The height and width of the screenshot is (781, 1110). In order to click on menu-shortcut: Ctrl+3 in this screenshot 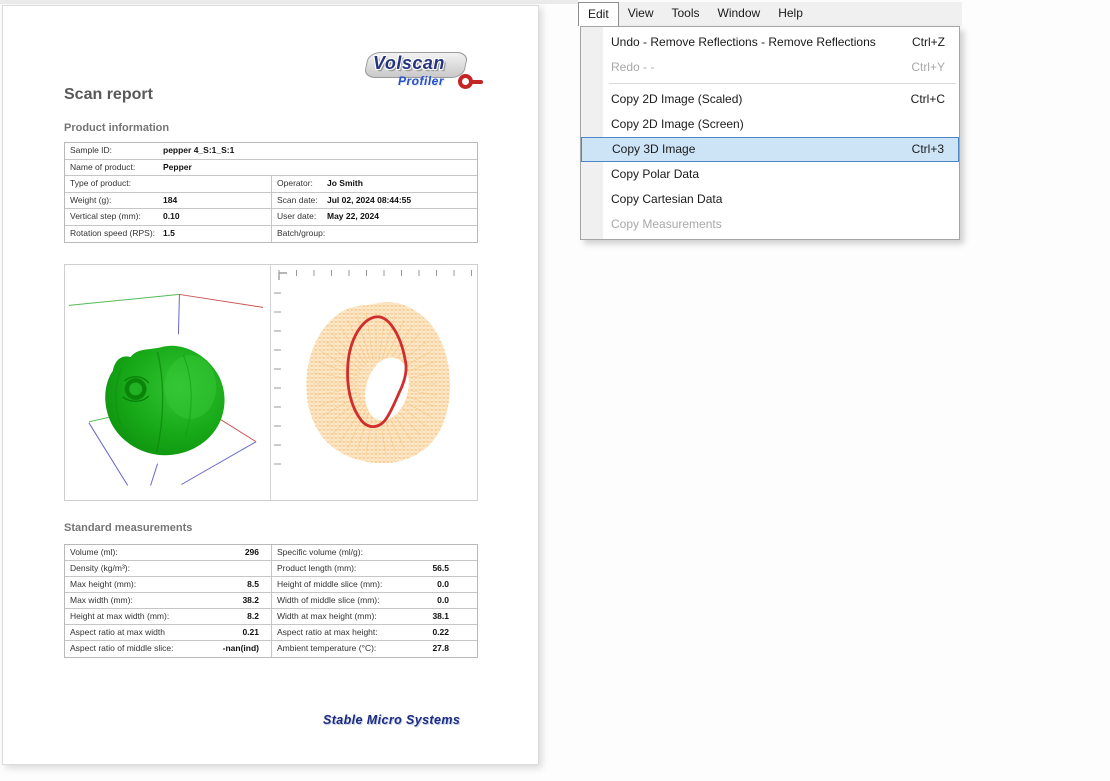, I will do `click(927, 149)`.